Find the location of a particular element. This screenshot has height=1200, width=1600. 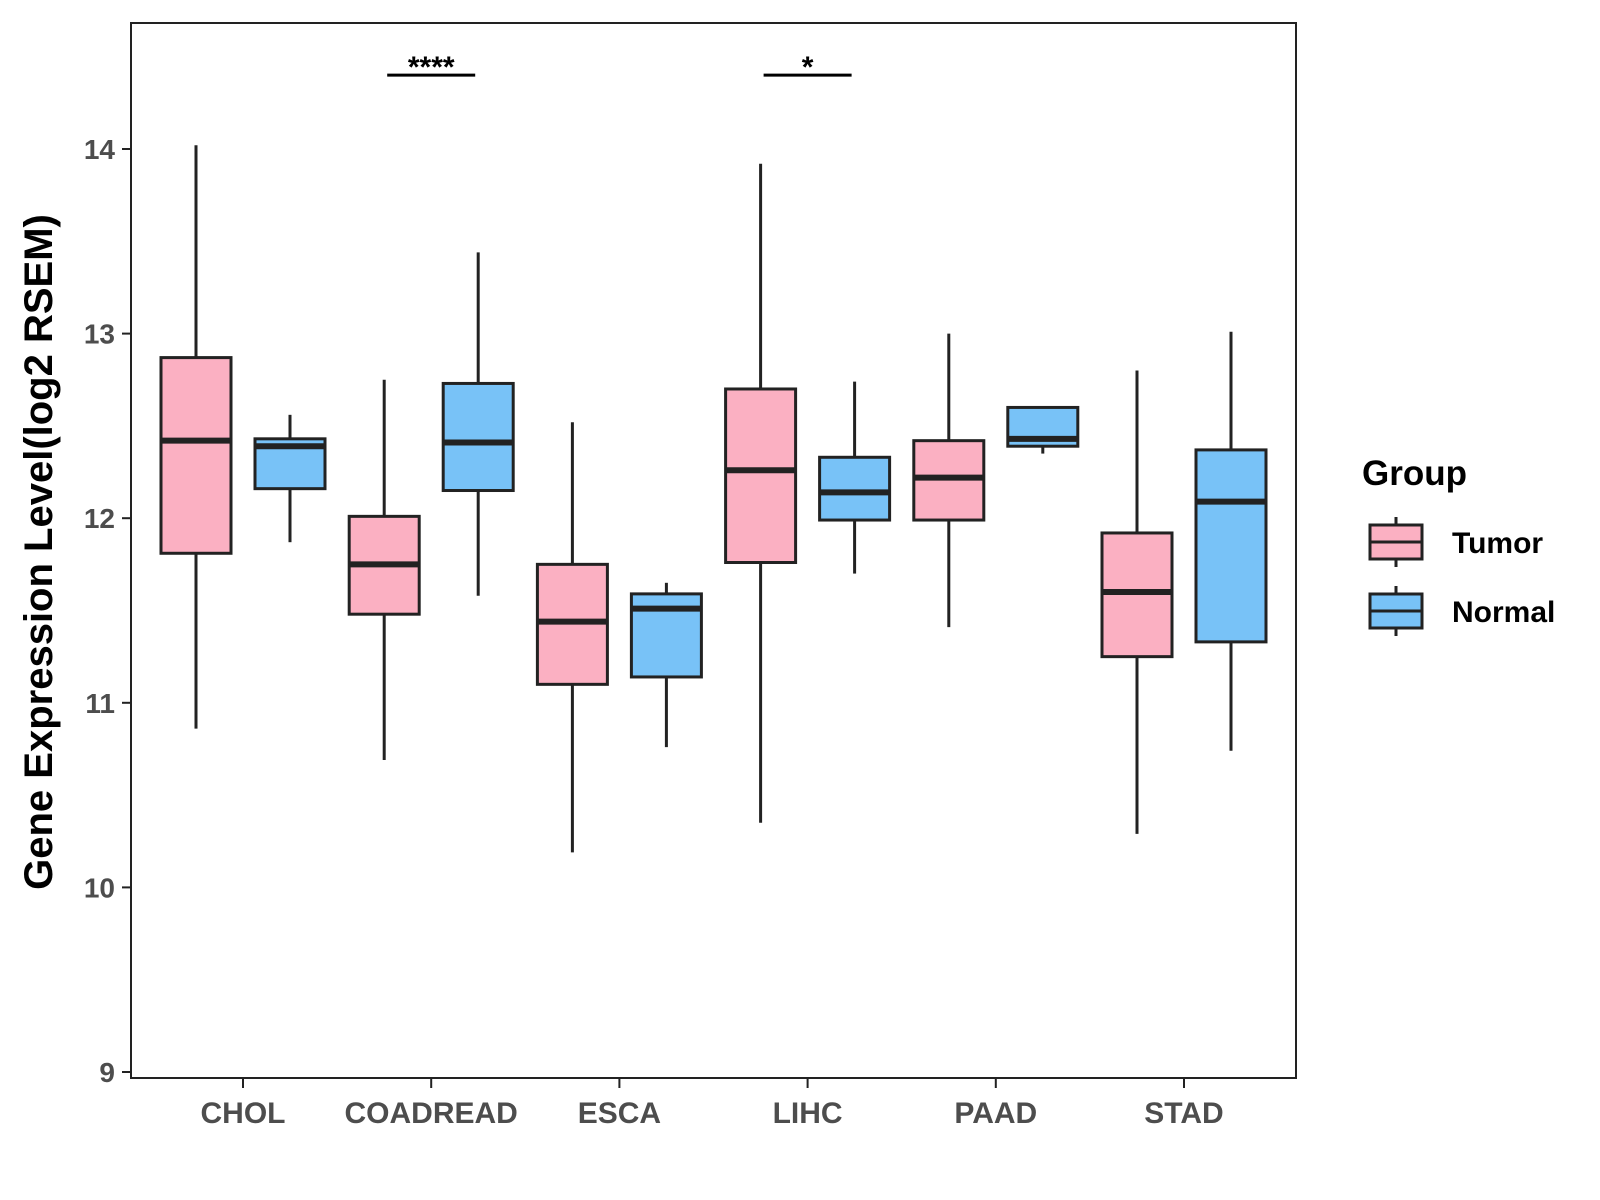

x-tick-label-coadread: COADREAD is located at coordinates (431, 1113).